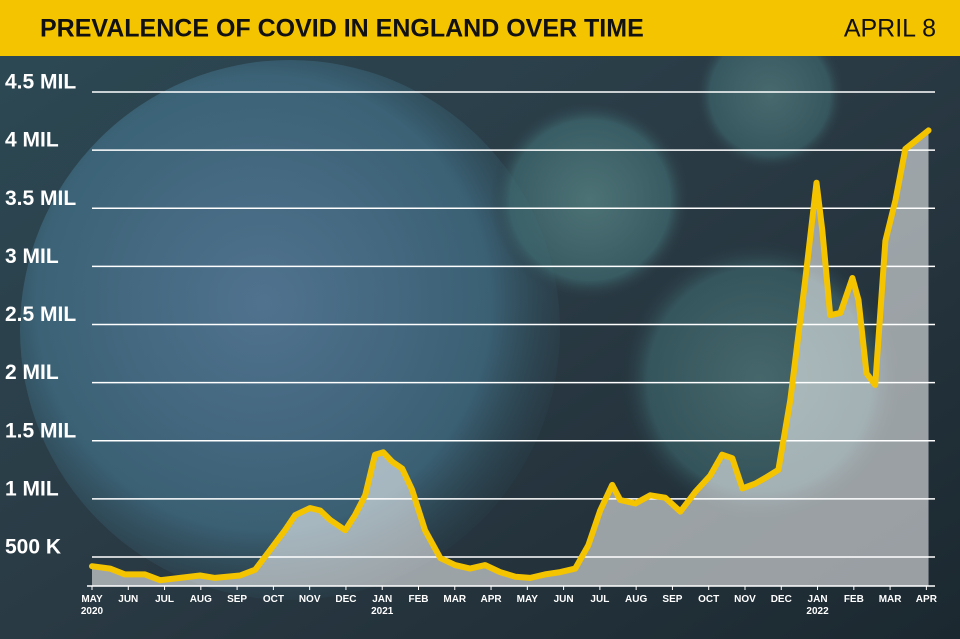  I want to click on chart-date: APRIL 8, so click(890, 29).